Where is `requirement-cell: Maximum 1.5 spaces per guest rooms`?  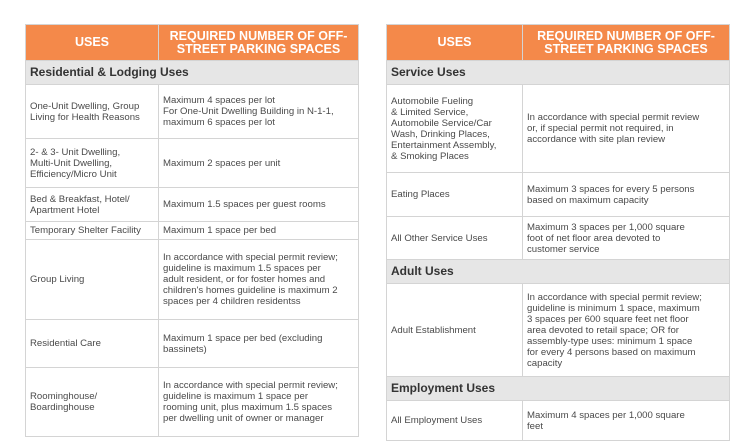
requirement-cell: Maximum 1.5 spaces per guest rooms is located at coordinates (258, 204).